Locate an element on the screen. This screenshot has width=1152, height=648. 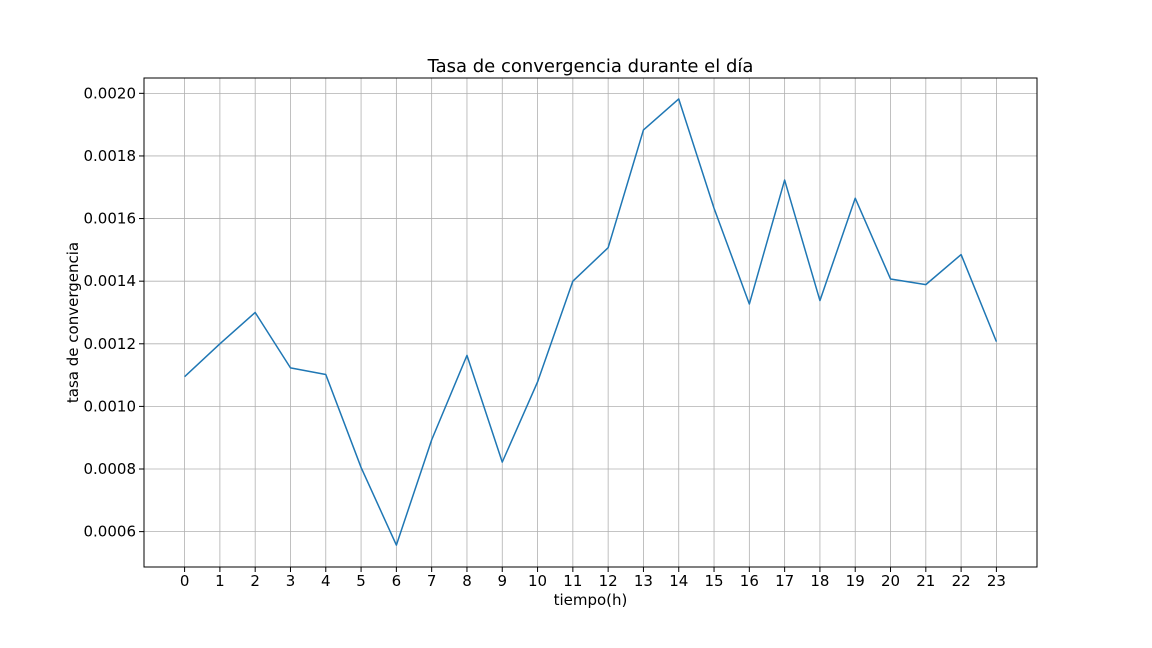
chart-title: Tasa de convergencia durante el día is located at coordinates (590, 66).